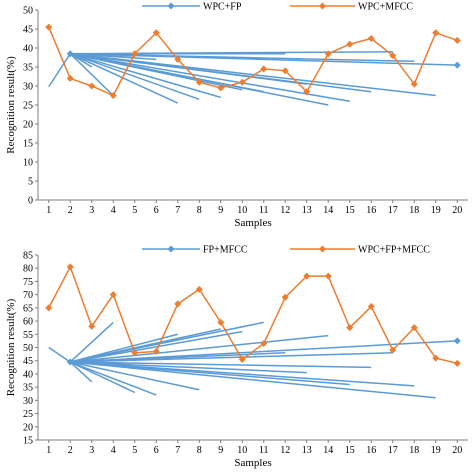 The image size is (474, 474). What do you see at coordinates (242, 210) in the screenshot?
I see `top-x-tick-label: 10` at bounding box center [242, 210].